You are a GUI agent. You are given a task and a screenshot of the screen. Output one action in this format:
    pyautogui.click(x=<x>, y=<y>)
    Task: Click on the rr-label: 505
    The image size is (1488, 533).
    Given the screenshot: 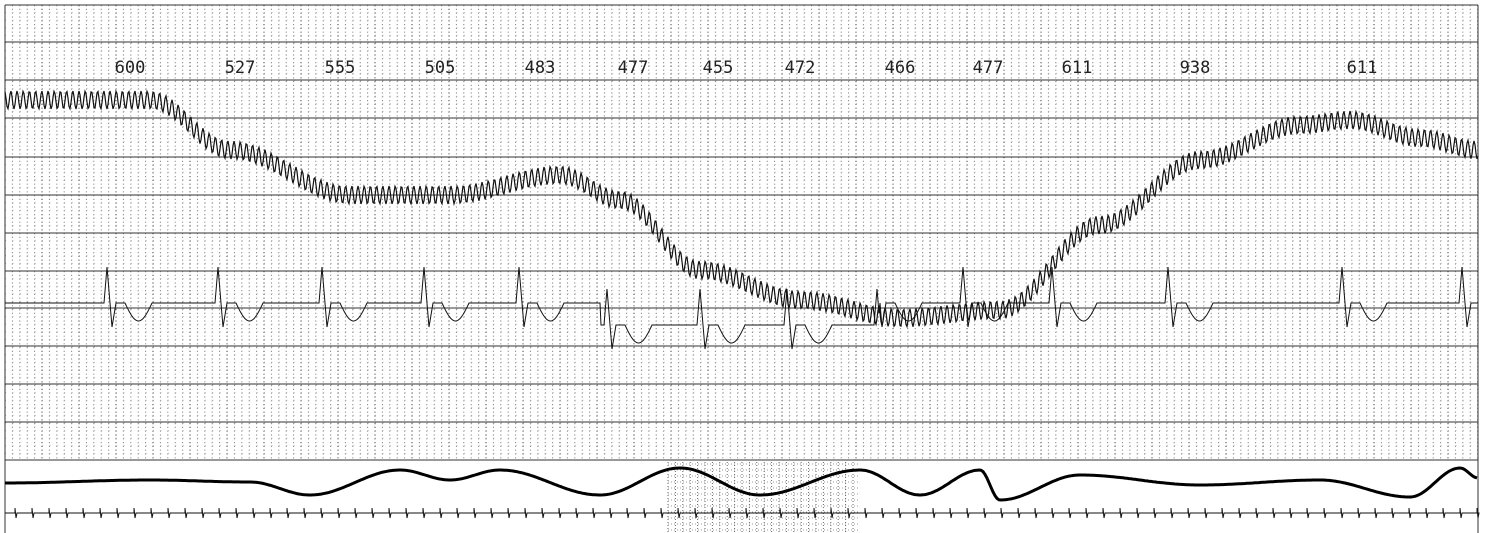 What is the action you would take?
    pyautogui.click(x=440, y=68)
    